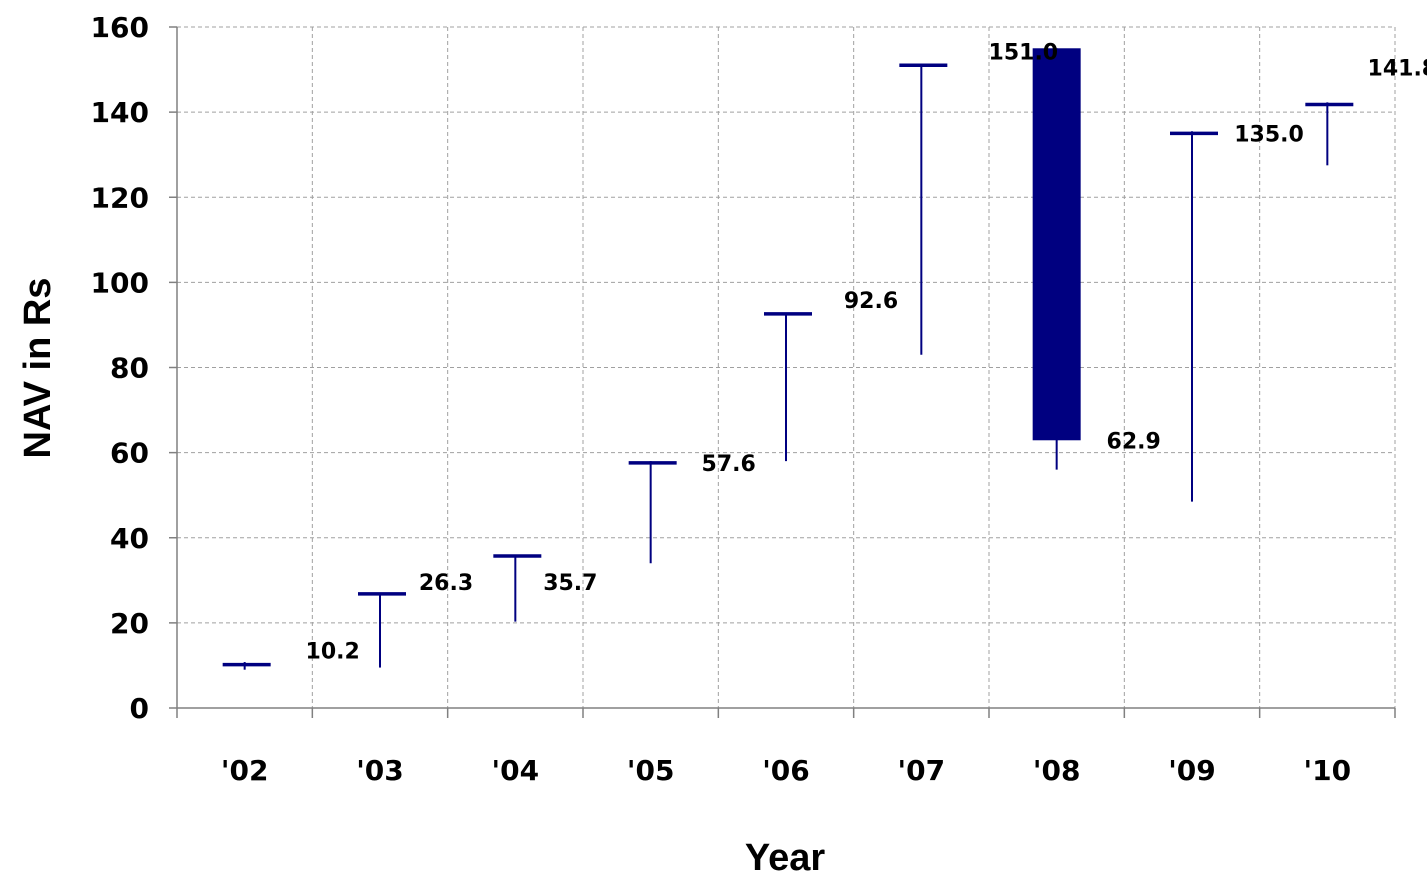 This screenshot has width=1427, height=877. What do you see at coordinates (129, 538) in the screenshot?
I see `y-tick-label: 40` at bounding box center [129, 538].